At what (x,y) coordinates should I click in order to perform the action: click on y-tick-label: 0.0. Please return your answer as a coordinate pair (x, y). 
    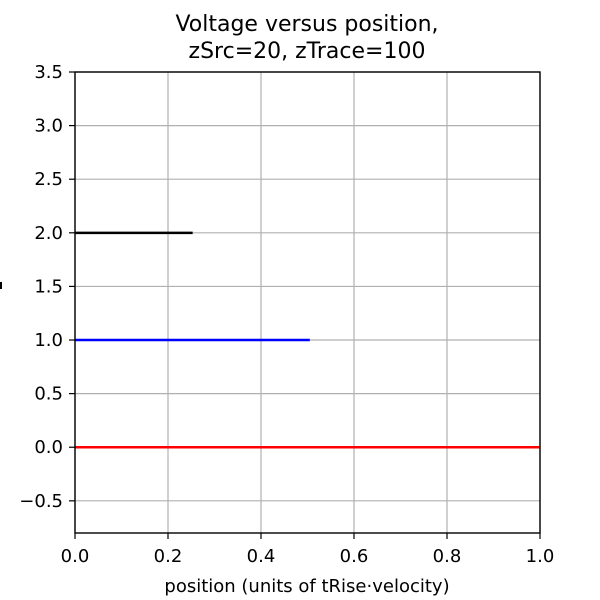
    Looking at the image, I should click on (48, 447).